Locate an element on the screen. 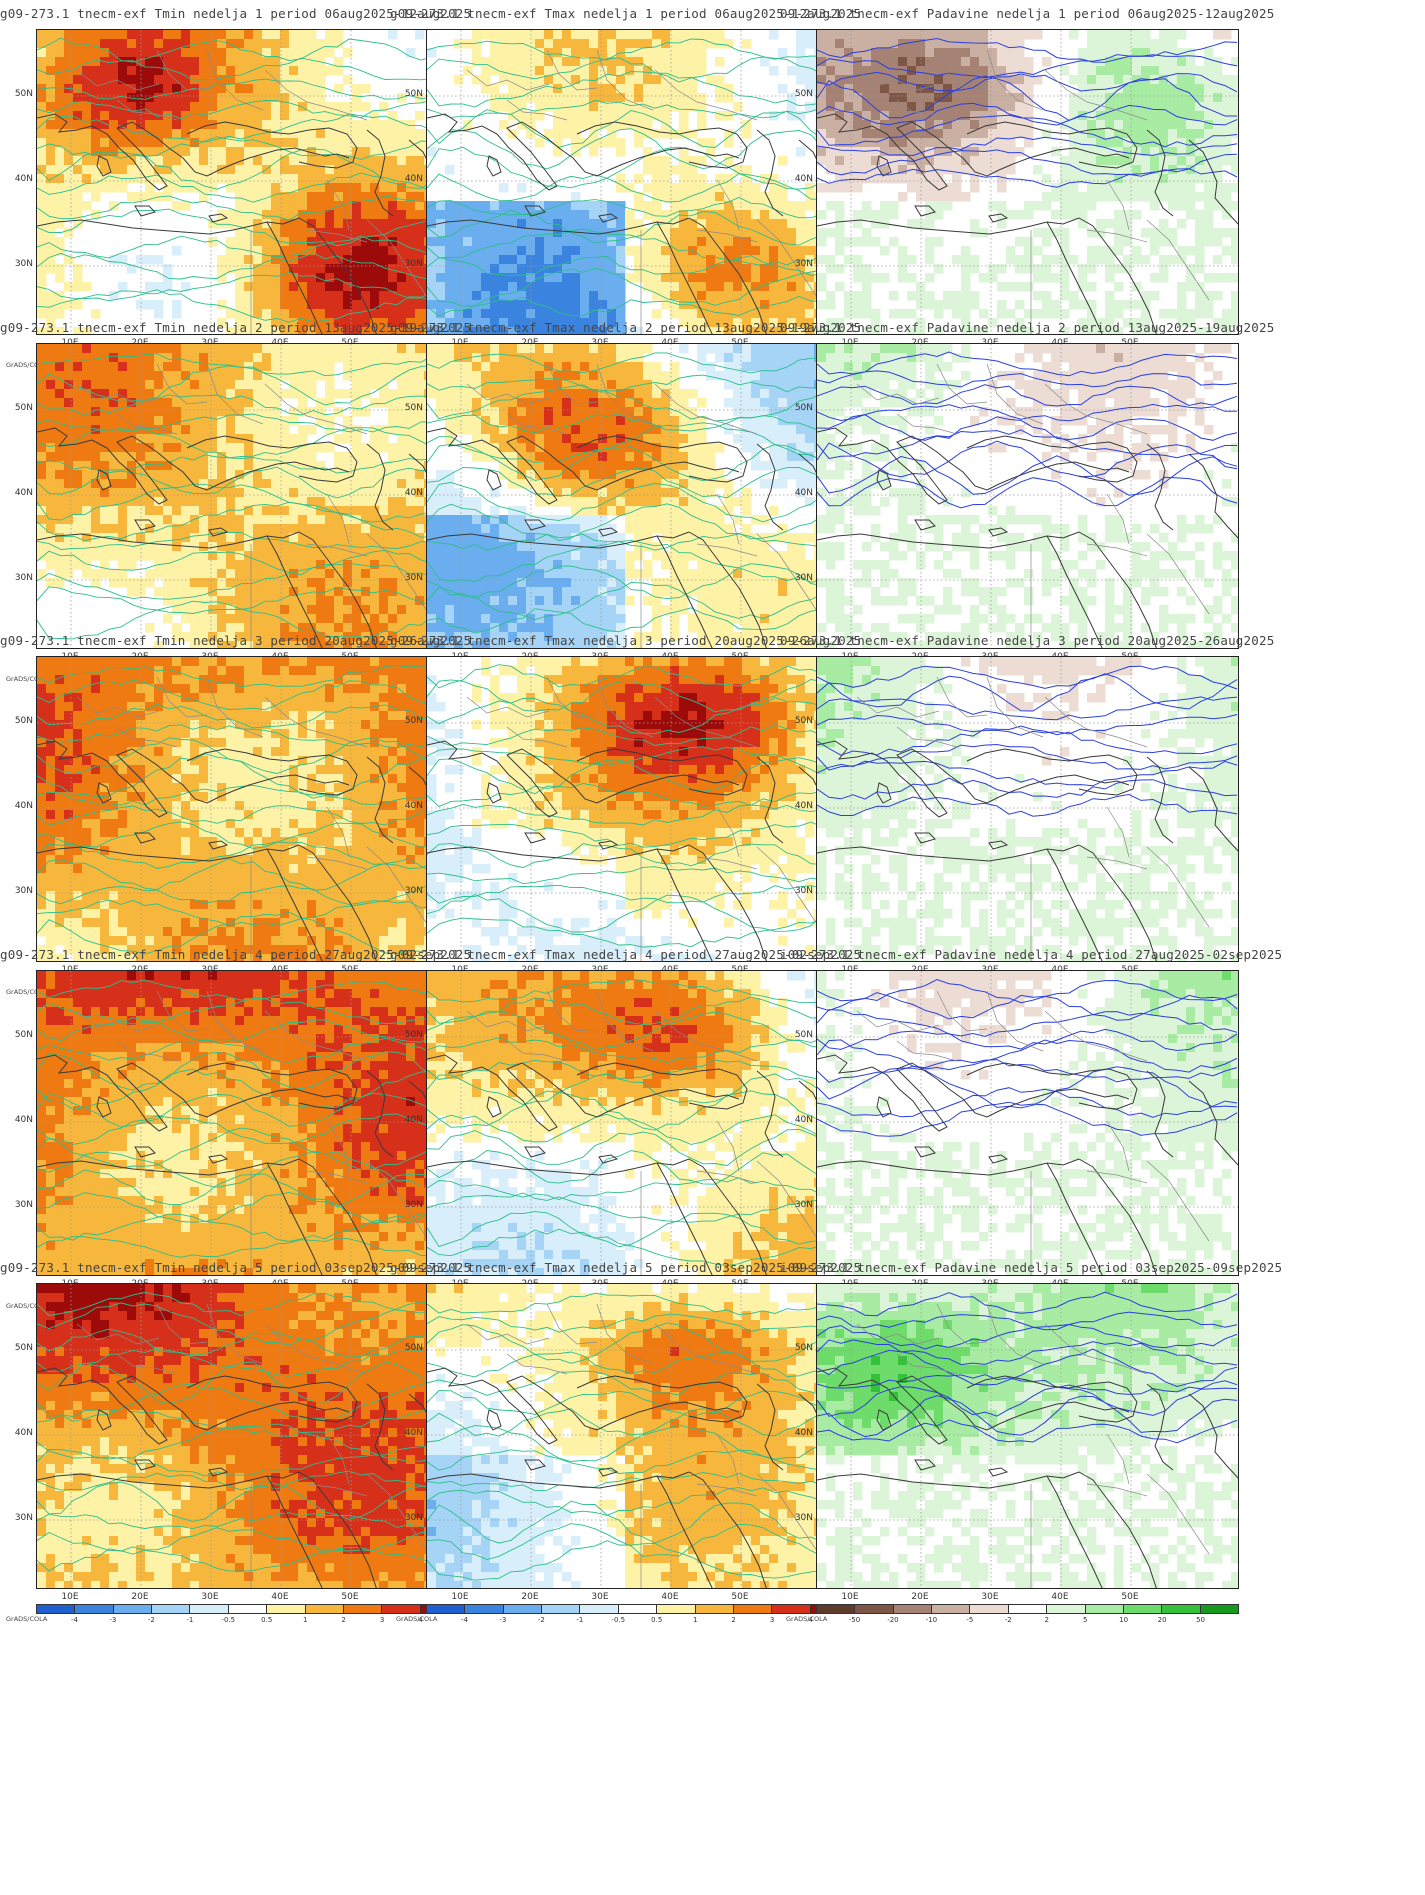 The height and width of the screenshot is (1895, 1425). colorbar-tick-label: 0.5 is located at coordinates (657, 1620).